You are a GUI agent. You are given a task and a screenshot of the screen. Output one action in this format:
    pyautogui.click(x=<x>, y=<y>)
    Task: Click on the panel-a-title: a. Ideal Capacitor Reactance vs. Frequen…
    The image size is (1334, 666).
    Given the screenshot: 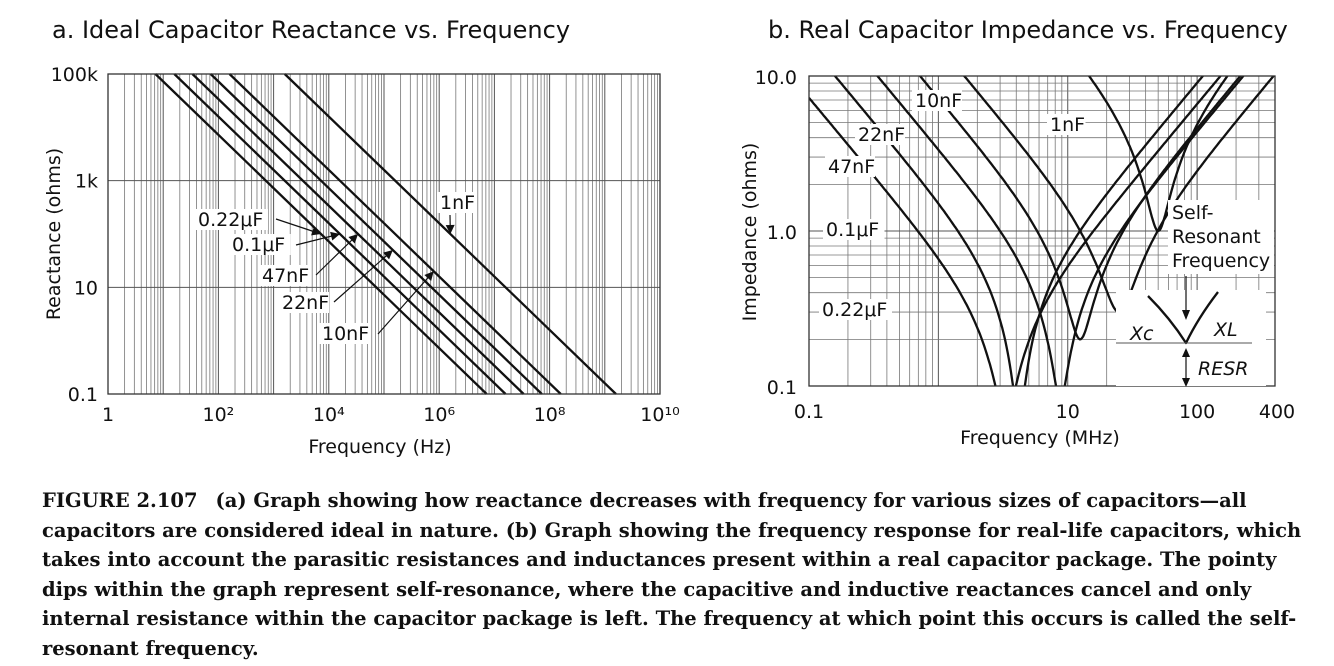 What is the action you would take?
    pyautogui.click(x=311, y=30)
    